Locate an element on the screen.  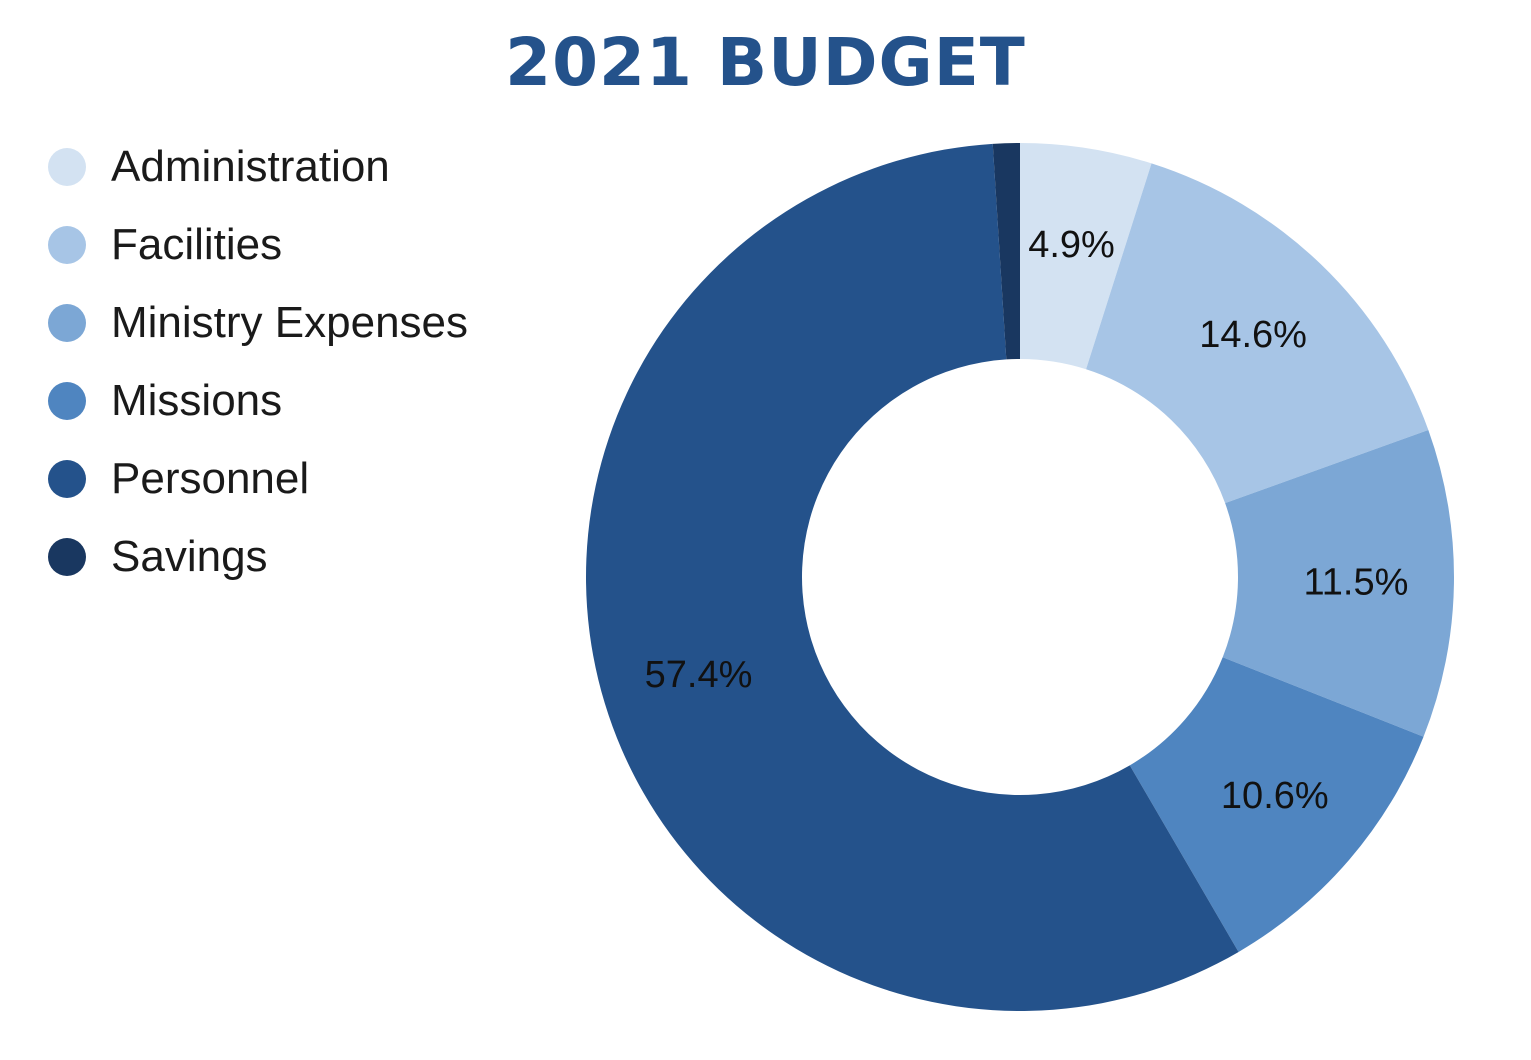
data-label-facilities: 14.6% is located at coordinates (1253, 335).